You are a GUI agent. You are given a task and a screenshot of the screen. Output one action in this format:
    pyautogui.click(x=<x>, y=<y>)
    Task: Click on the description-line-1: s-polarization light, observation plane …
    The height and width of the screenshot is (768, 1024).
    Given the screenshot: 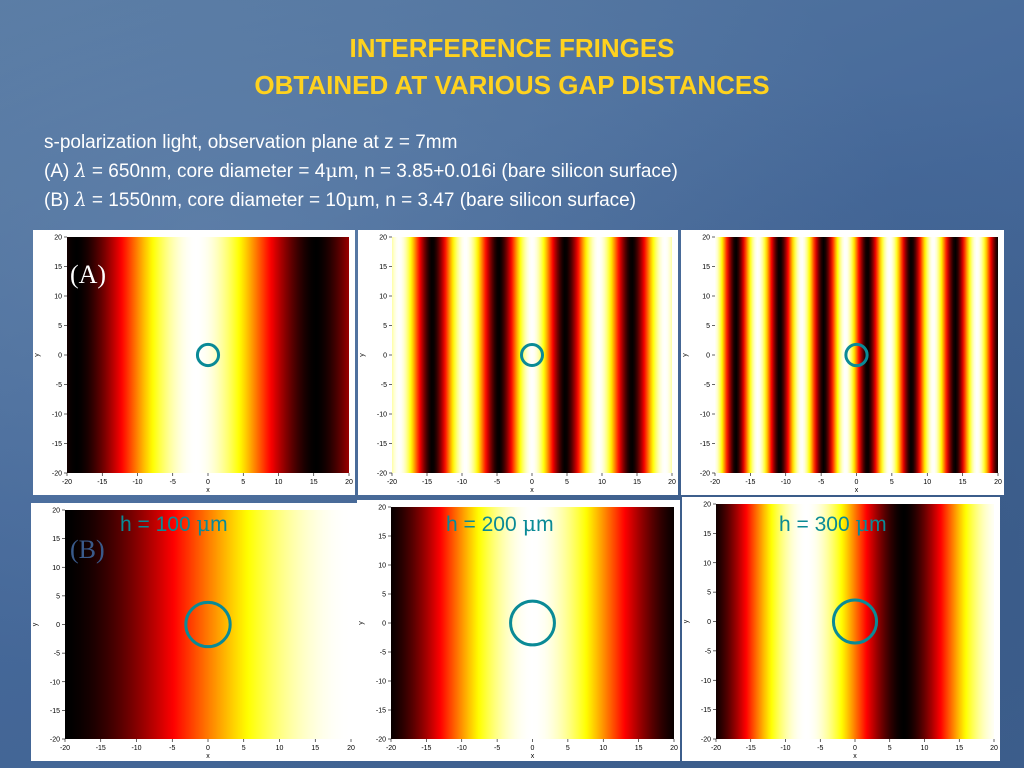 What is the action you would take?
    pyautogui.click(x=251, y=142)
    